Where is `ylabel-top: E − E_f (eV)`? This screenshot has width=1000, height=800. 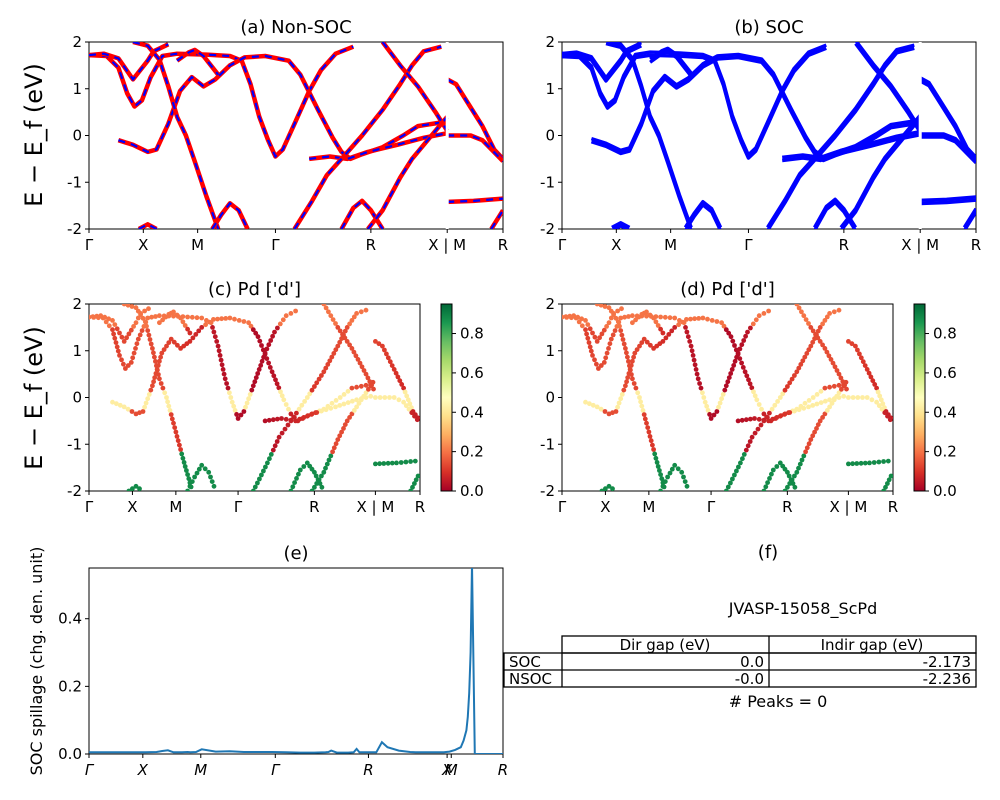 ylabel-top: E − E_f (eV) is located at coordinates (34, 135).